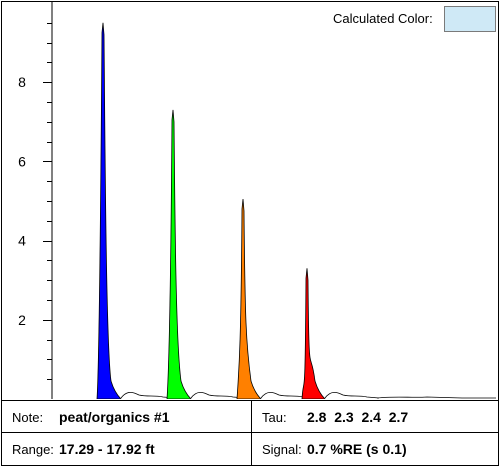  I want to click on range-cell: Range: 17.29 - 17.92 ft, so click(126, 448).